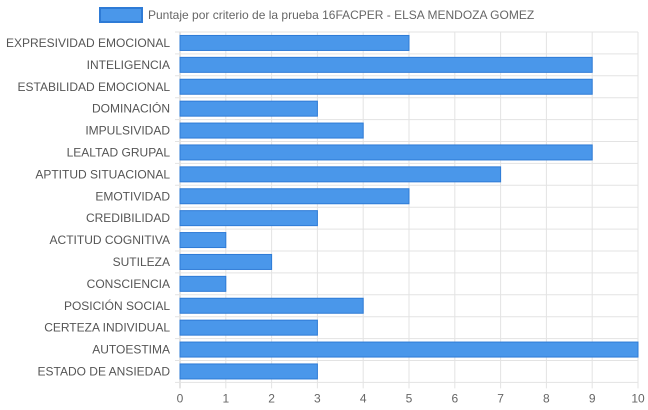 This screenshot has width=648, height=410. What do you see at coordinates (363, 398) in the screenshot?
I see `x-tick-label: 4` at bounding box center [363, 398].